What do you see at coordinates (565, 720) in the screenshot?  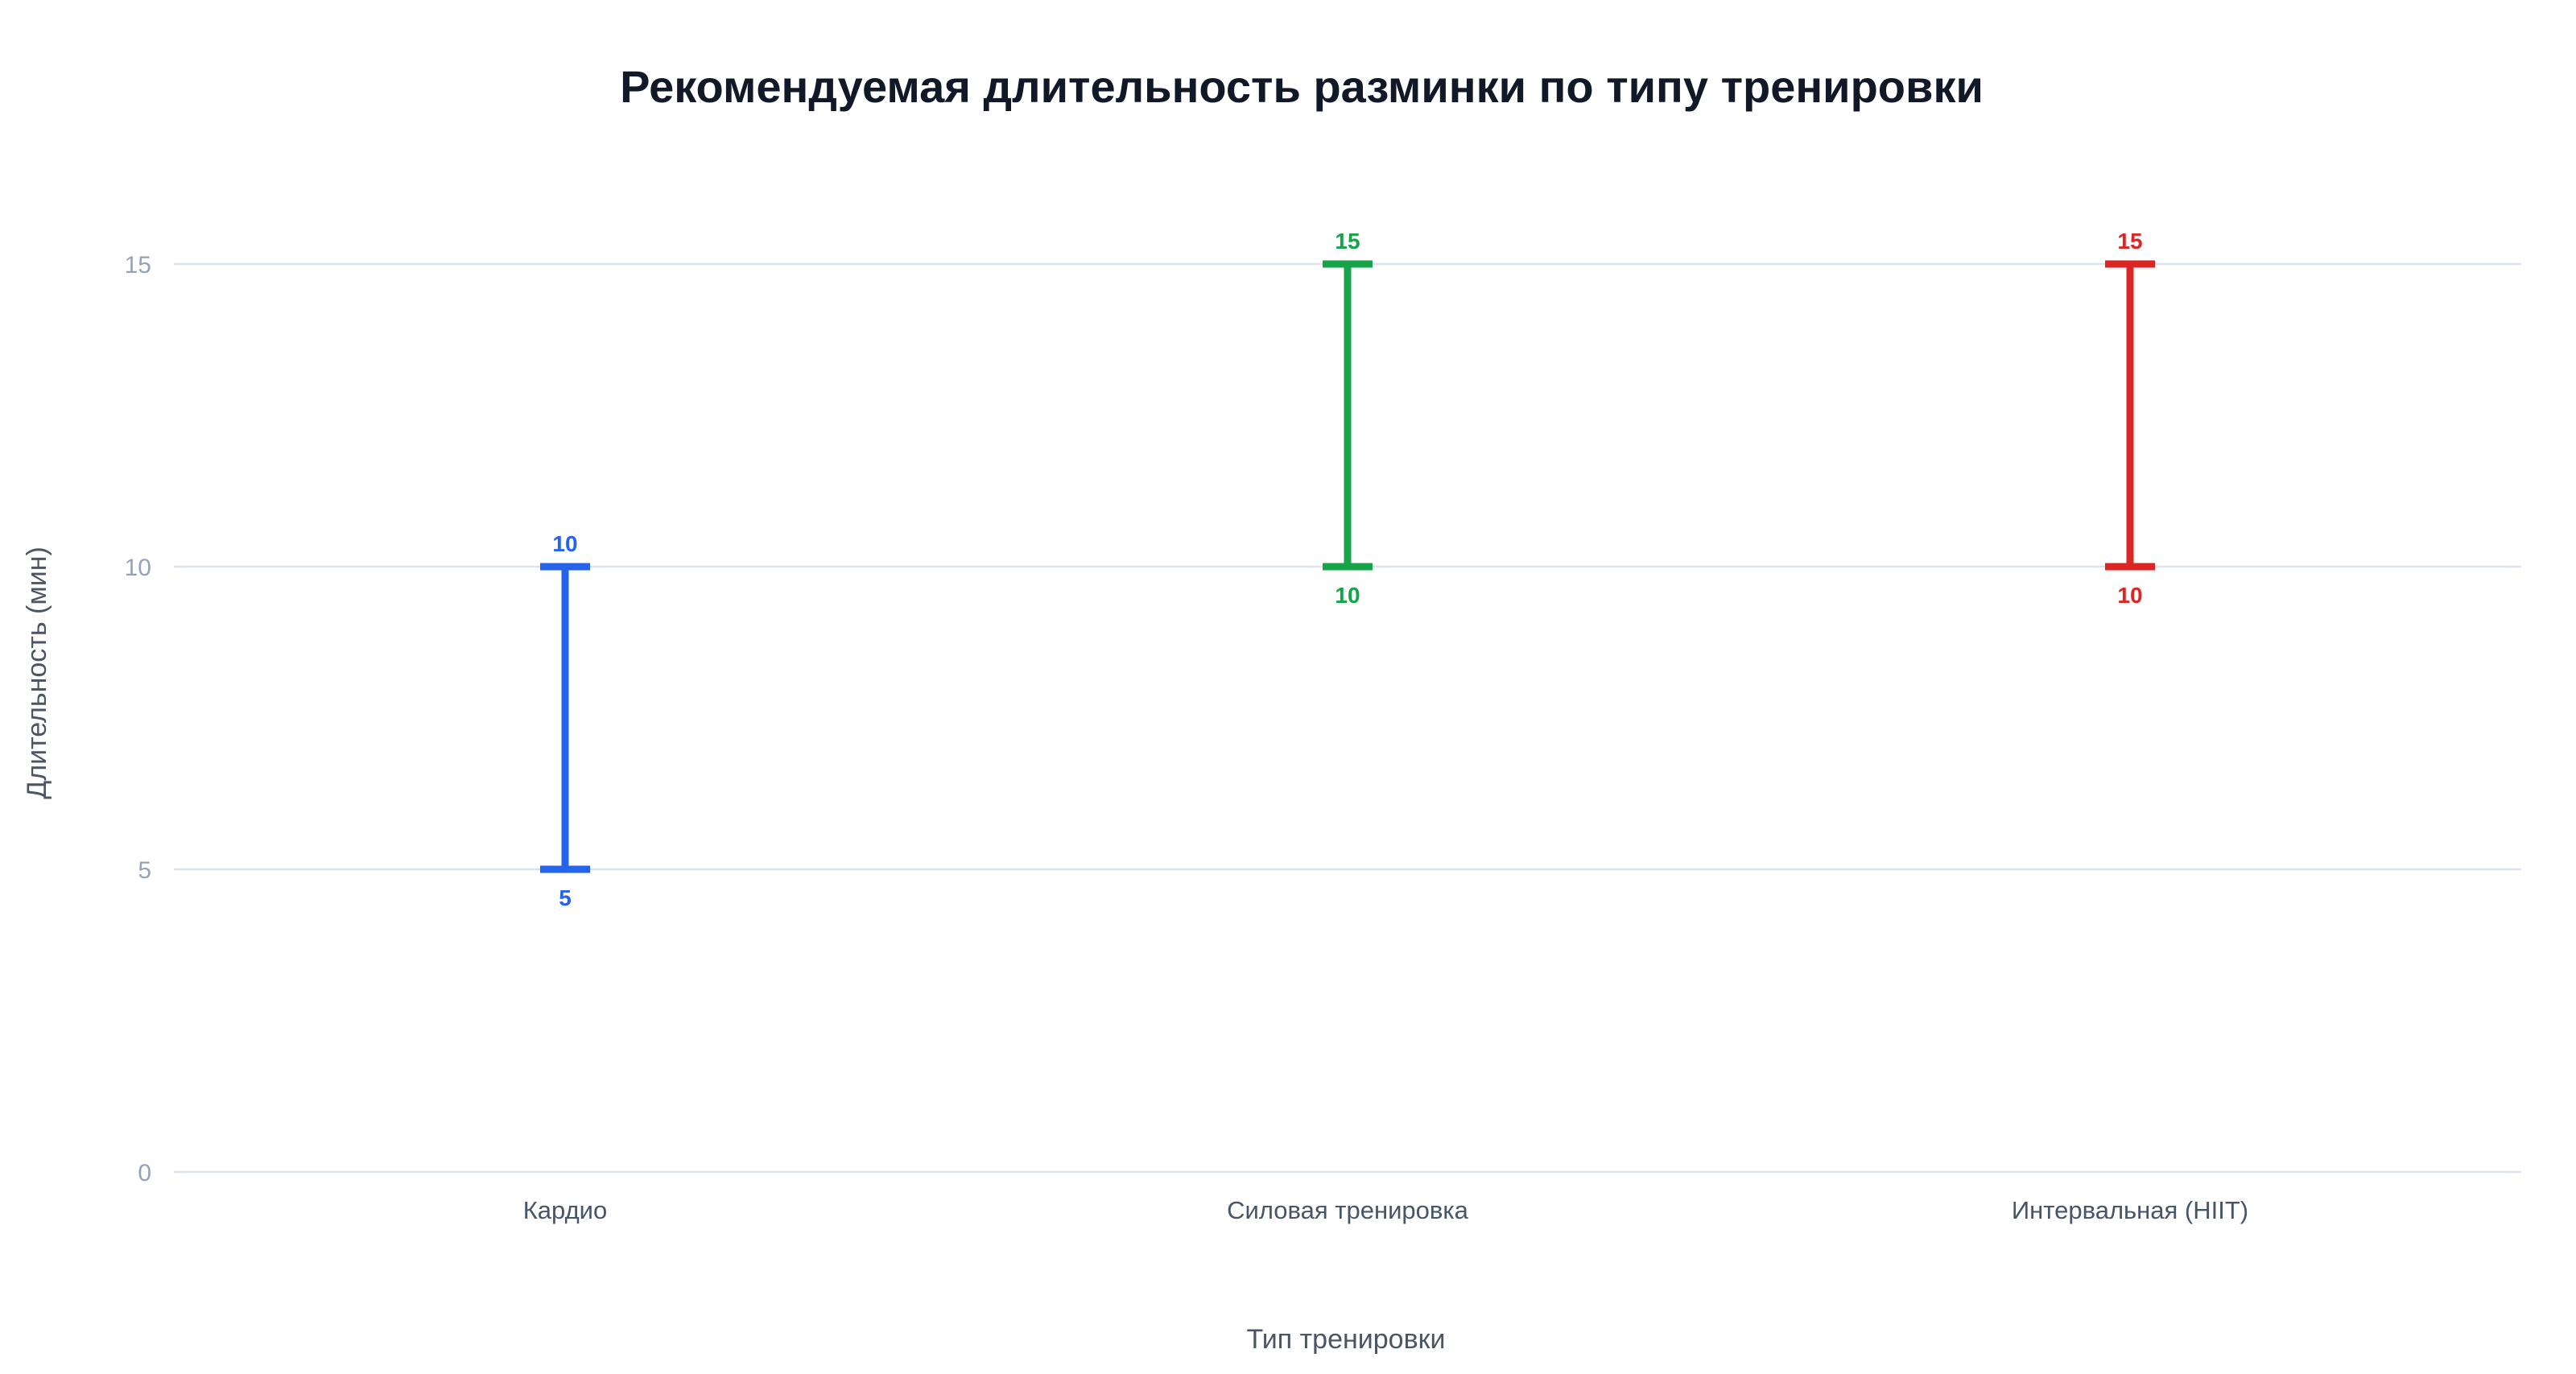 I see `range-bar: 10 5` at bounding box center [565, 720].